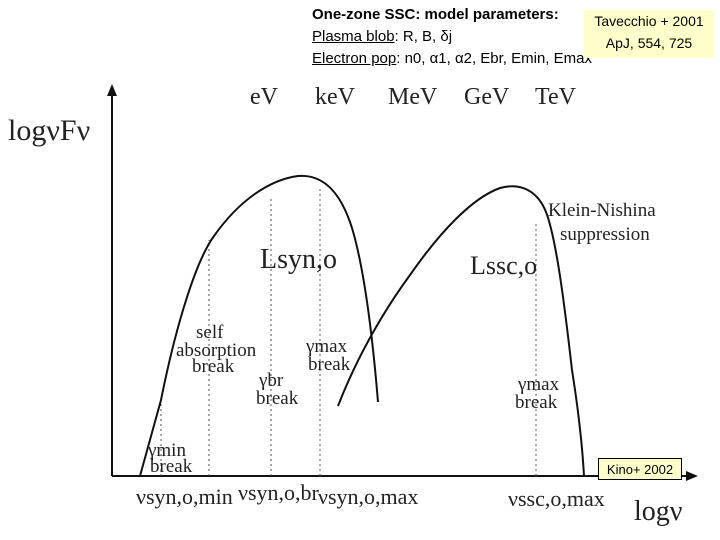  Describe the element at coordinates (503, 265) in the screenshot. I see `label-lssc: Lssc,o` at that location.